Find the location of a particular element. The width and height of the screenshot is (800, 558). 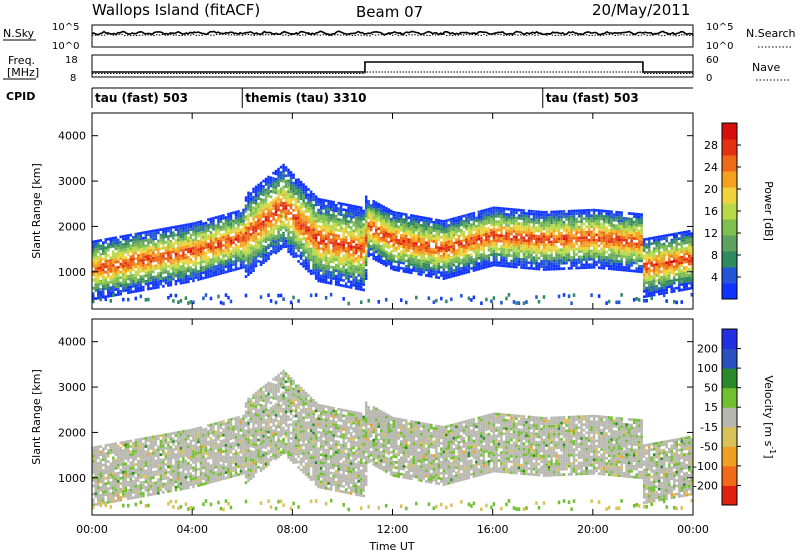

nsky-trace is located at coordinates (392, 33).